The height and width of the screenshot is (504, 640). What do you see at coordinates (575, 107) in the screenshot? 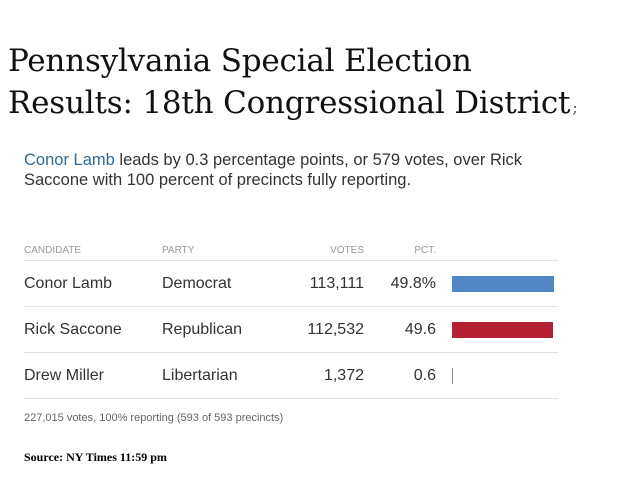
I see `headline-trailing-mark: ;` at bounding box center [575, 107].